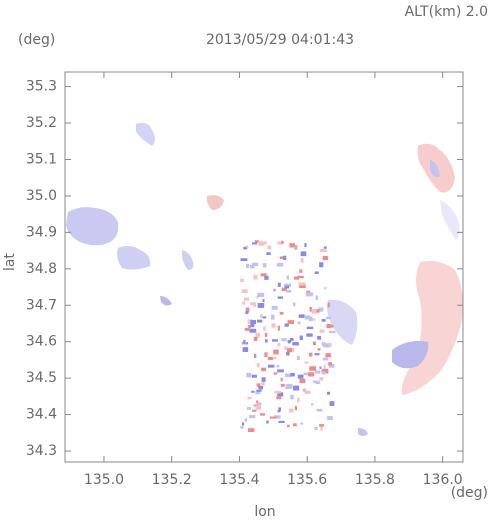  Describe the element at coordinates (41, 123) in the screenshot. I see `y-tick-label: 35.2` at that location.